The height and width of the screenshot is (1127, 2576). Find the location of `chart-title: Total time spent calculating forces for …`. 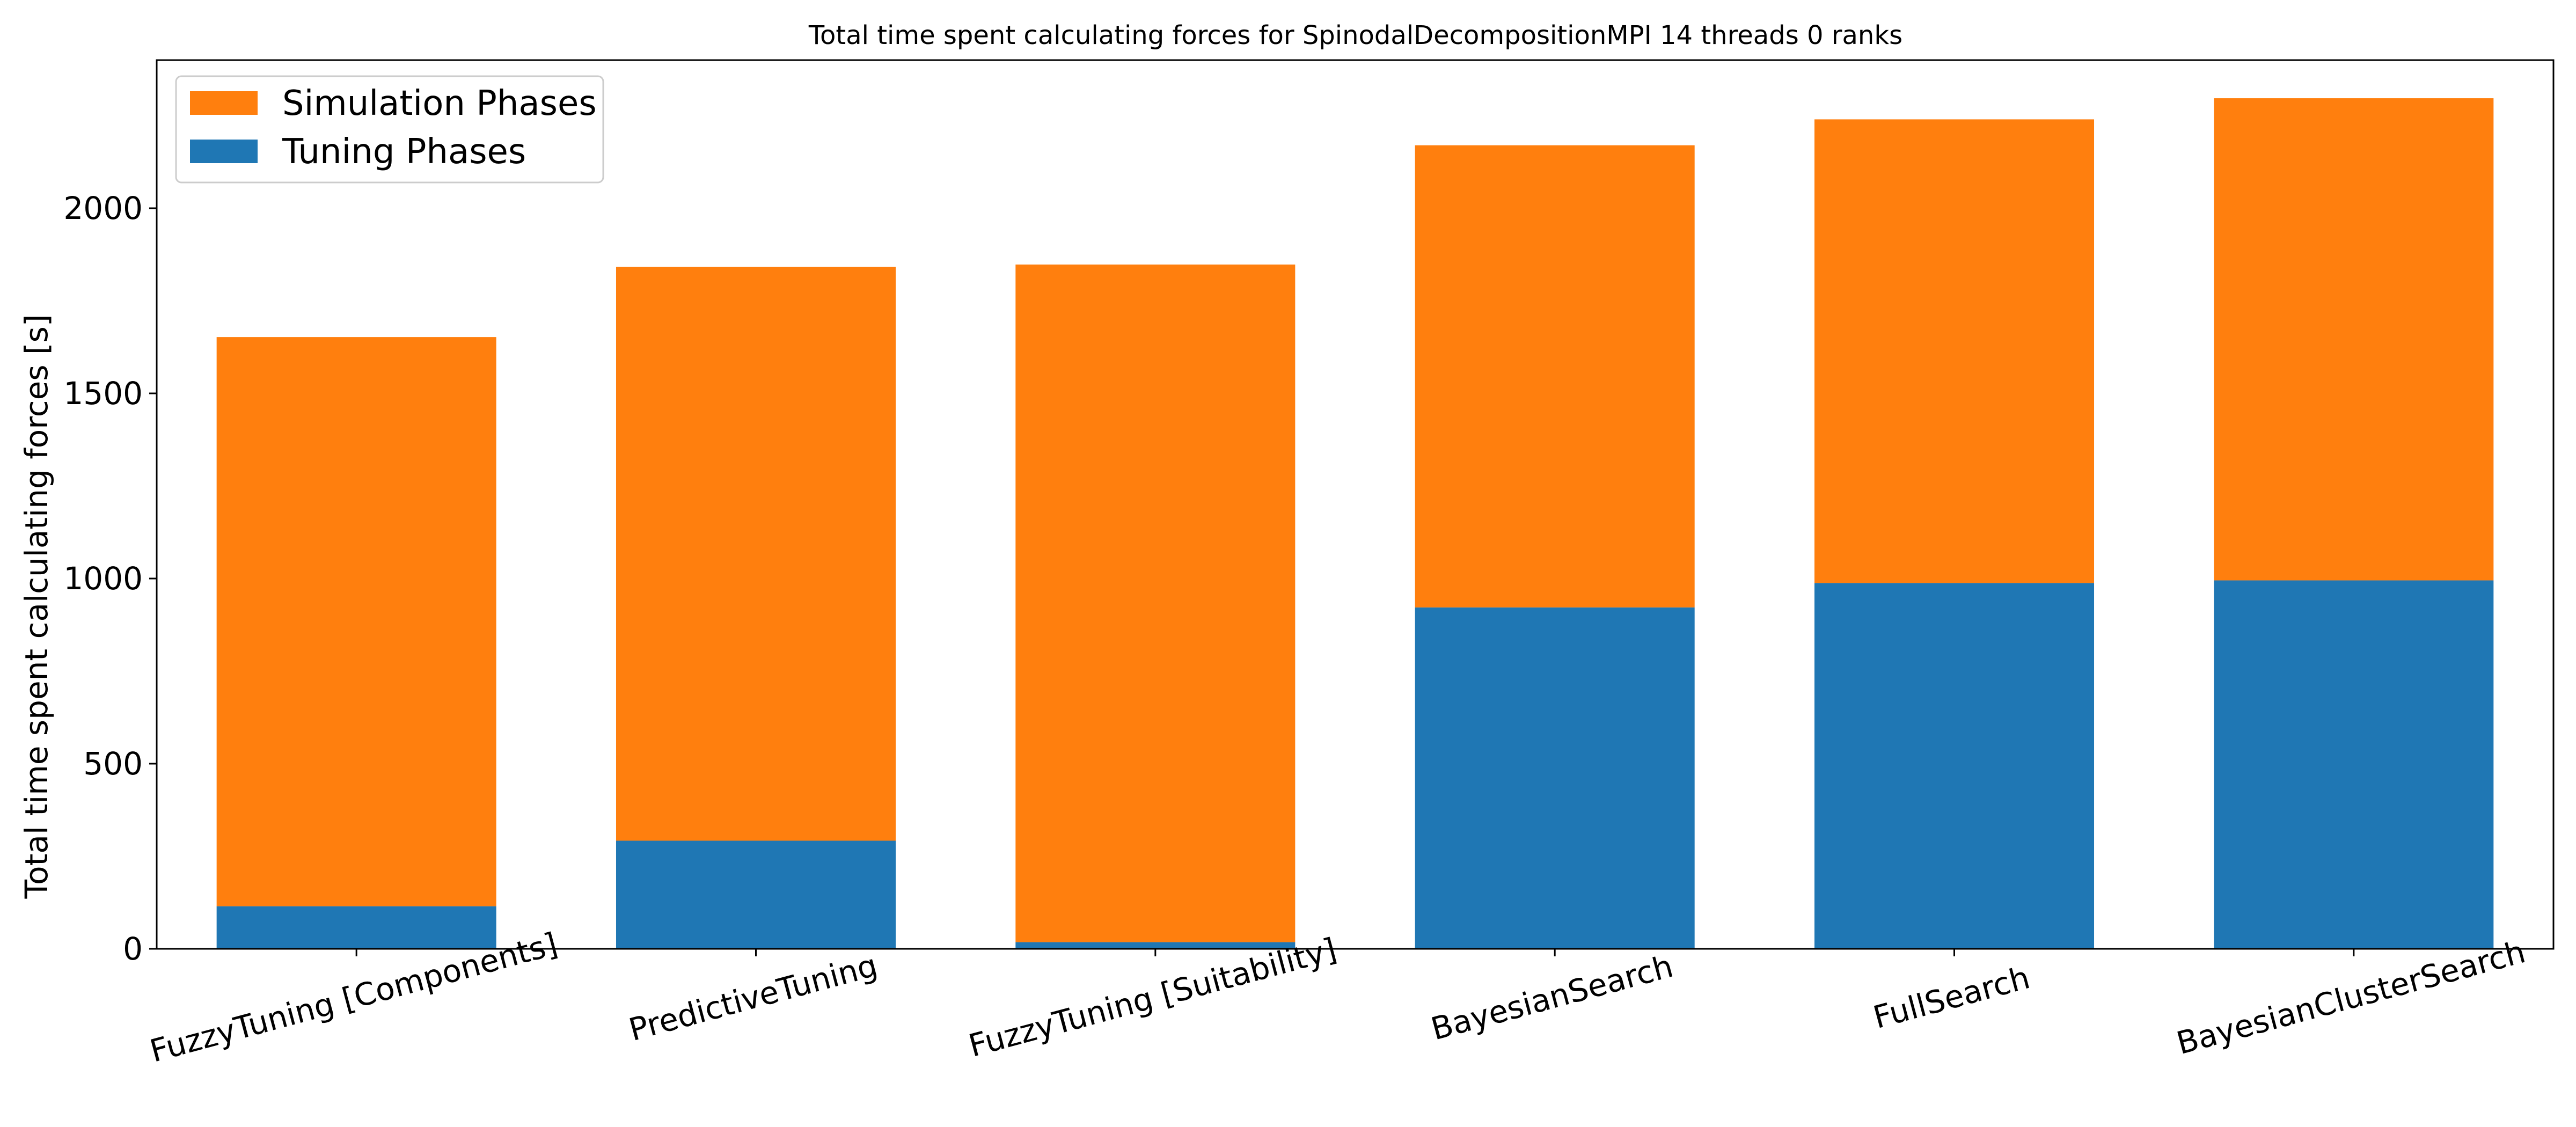

chart-title: Total time spent calculating forces for … is located at coordinates (1355, 35).